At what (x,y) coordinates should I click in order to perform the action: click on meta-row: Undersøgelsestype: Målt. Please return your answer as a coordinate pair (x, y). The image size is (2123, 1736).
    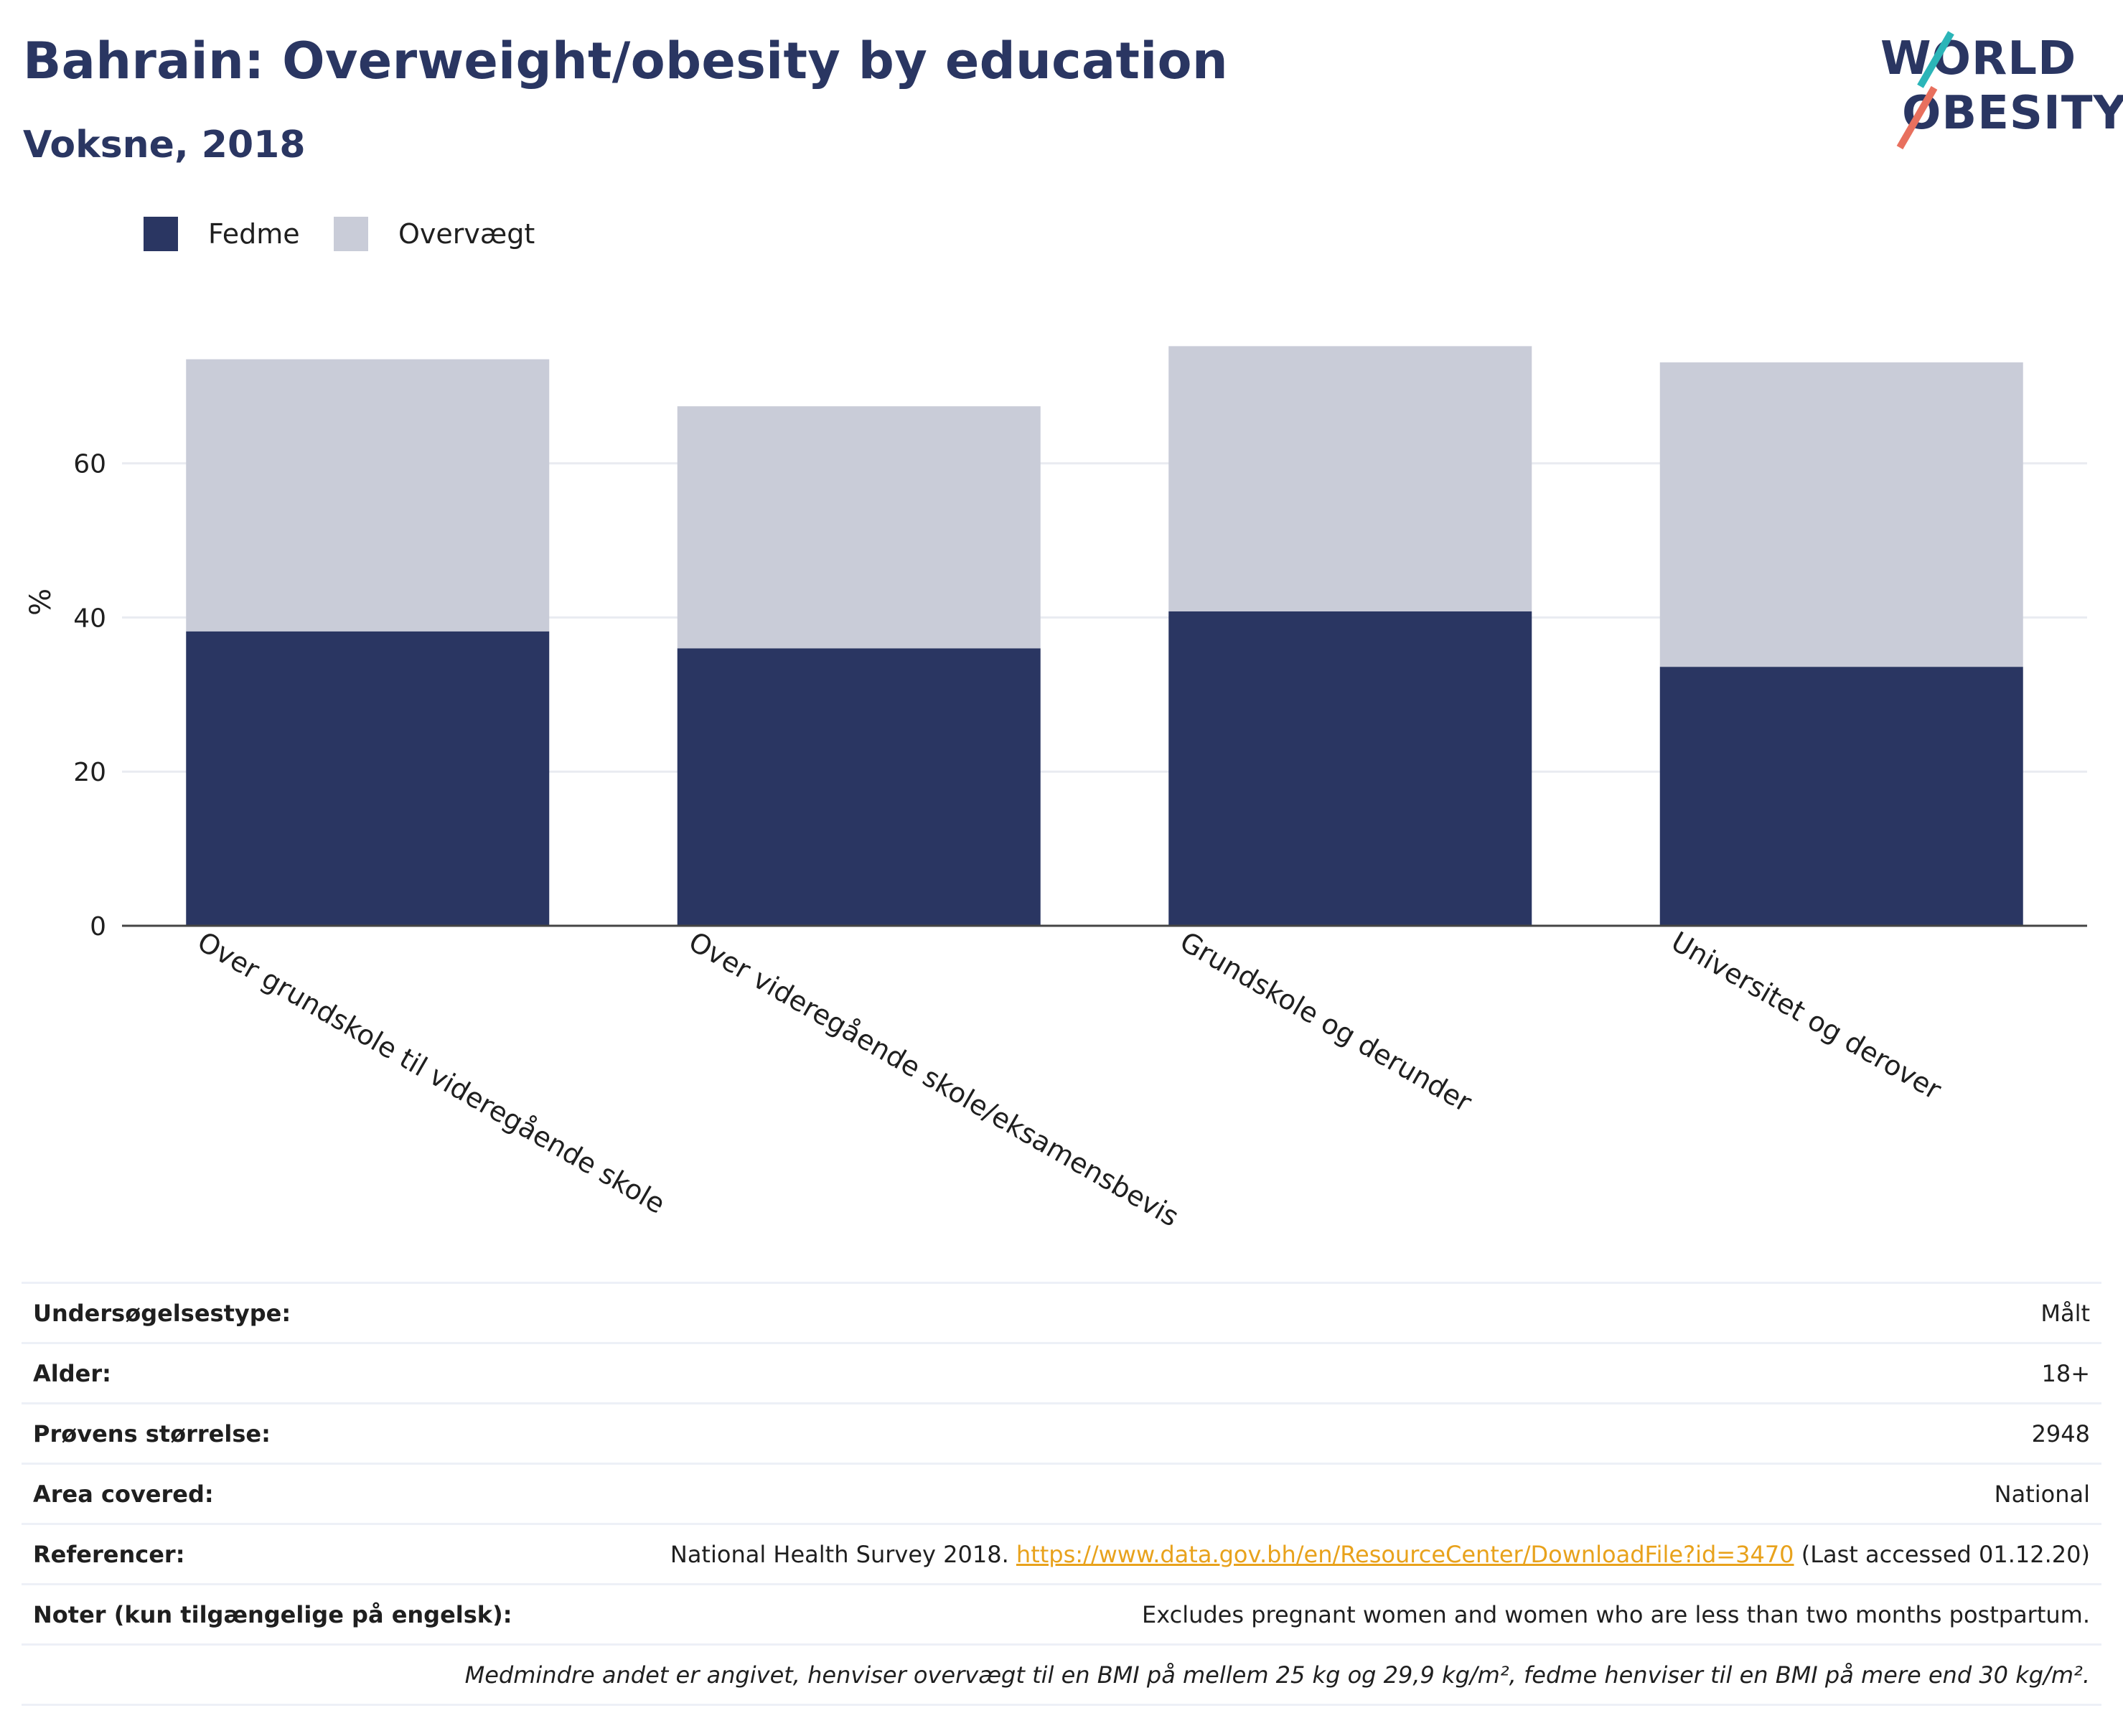
    Looking at the image, I should click on (1061, 1312).